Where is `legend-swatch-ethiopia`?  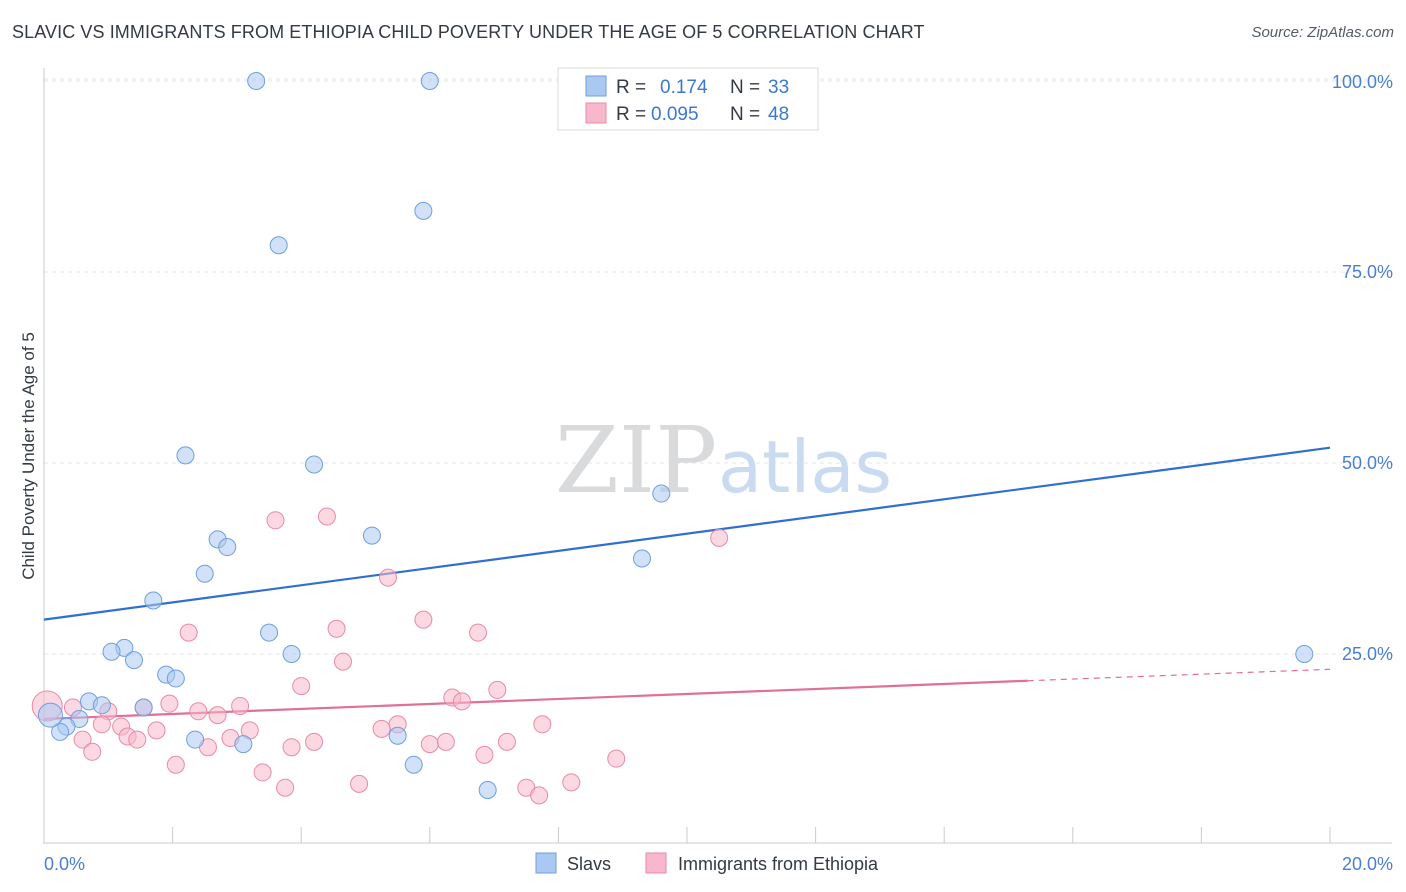 legend-swatch-ethiopia is located at coordinates (596, 113).